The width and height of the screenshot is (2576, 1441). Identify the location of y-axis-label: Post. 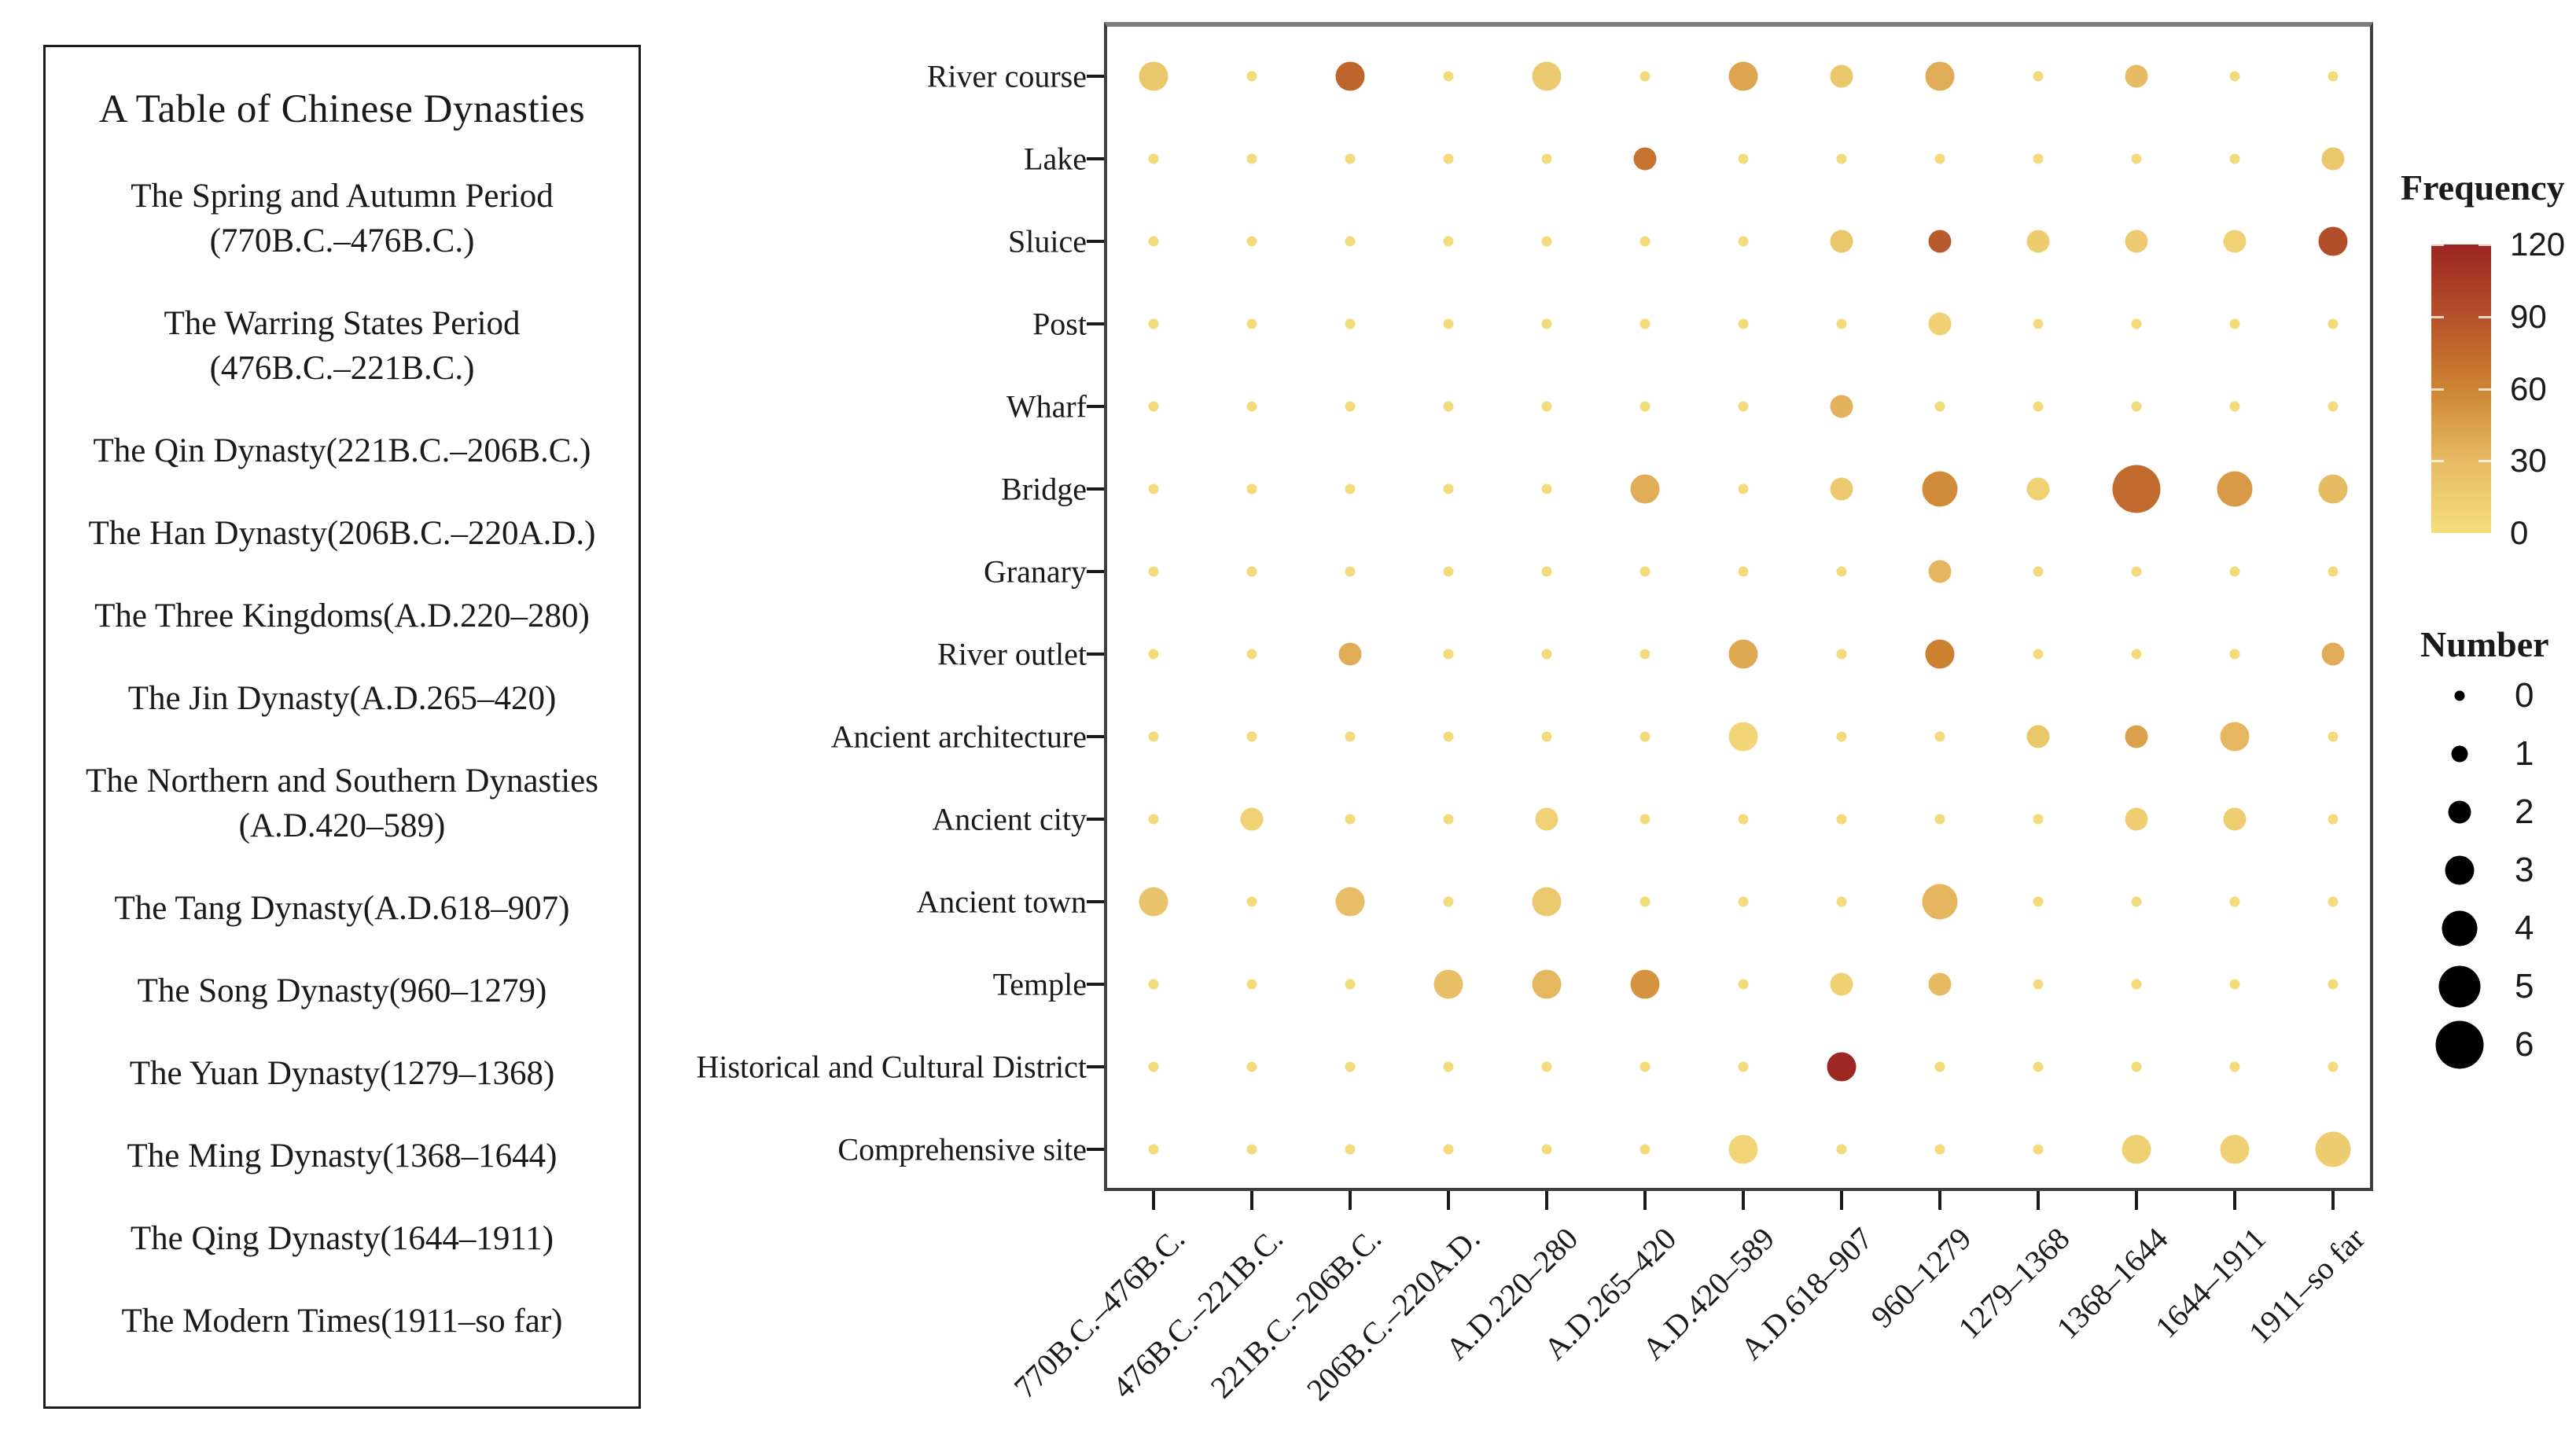
(1059, 324).